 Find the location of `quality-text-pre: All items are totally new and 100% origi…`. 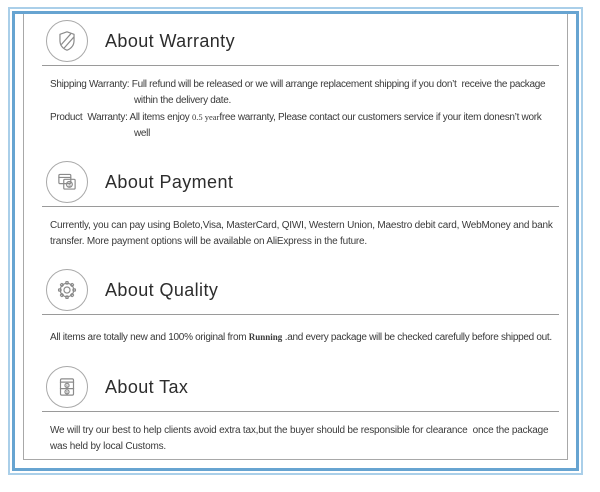

quality-text-pre: All items are totally new and 100% origi… is located at coordinates (149, 337).